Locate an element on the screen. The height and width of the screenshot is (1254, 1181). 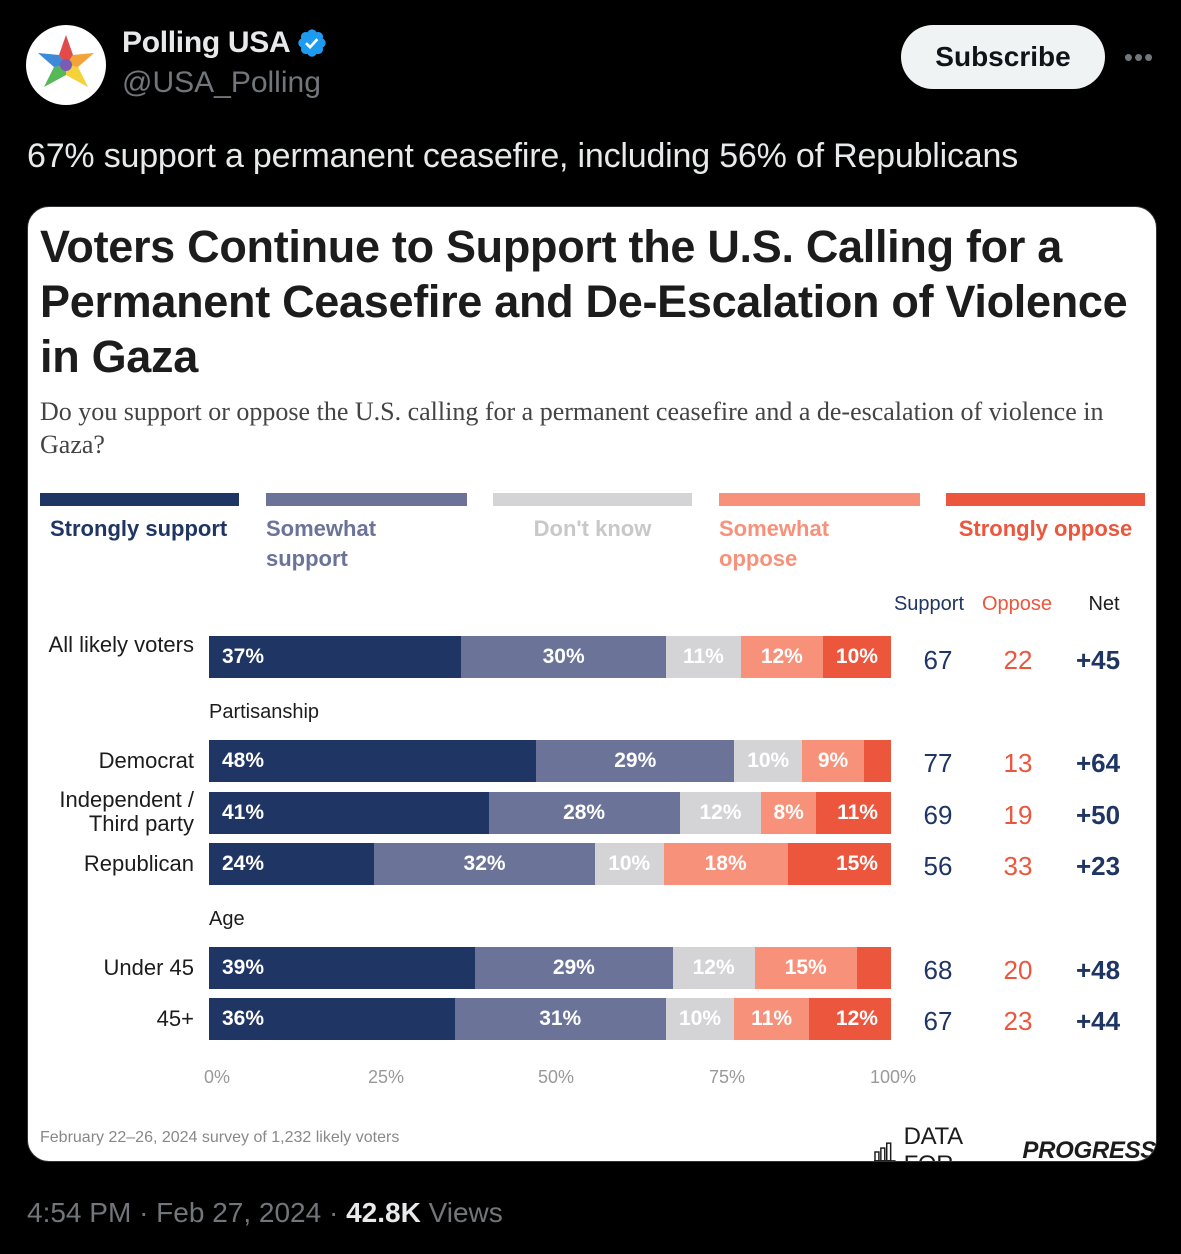
column-header-support: Support is located at coordinates (929, 604).